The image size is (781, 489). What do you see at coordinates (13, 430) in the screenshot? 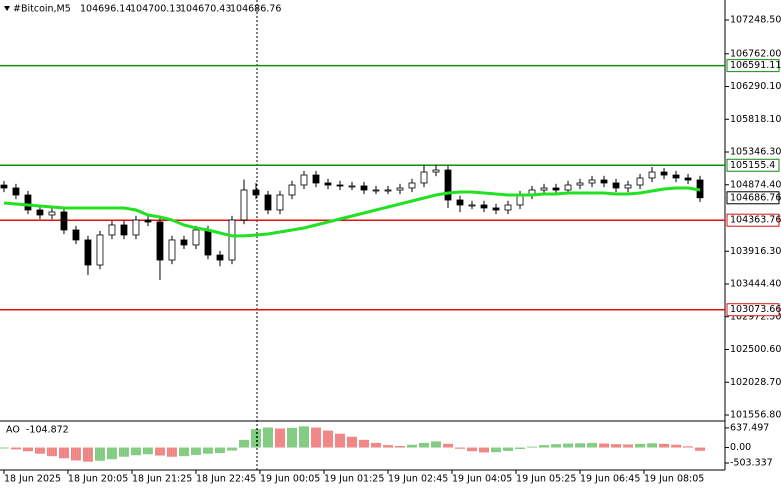
I see `indicator-name: AO` at bounding box center [13, 430].